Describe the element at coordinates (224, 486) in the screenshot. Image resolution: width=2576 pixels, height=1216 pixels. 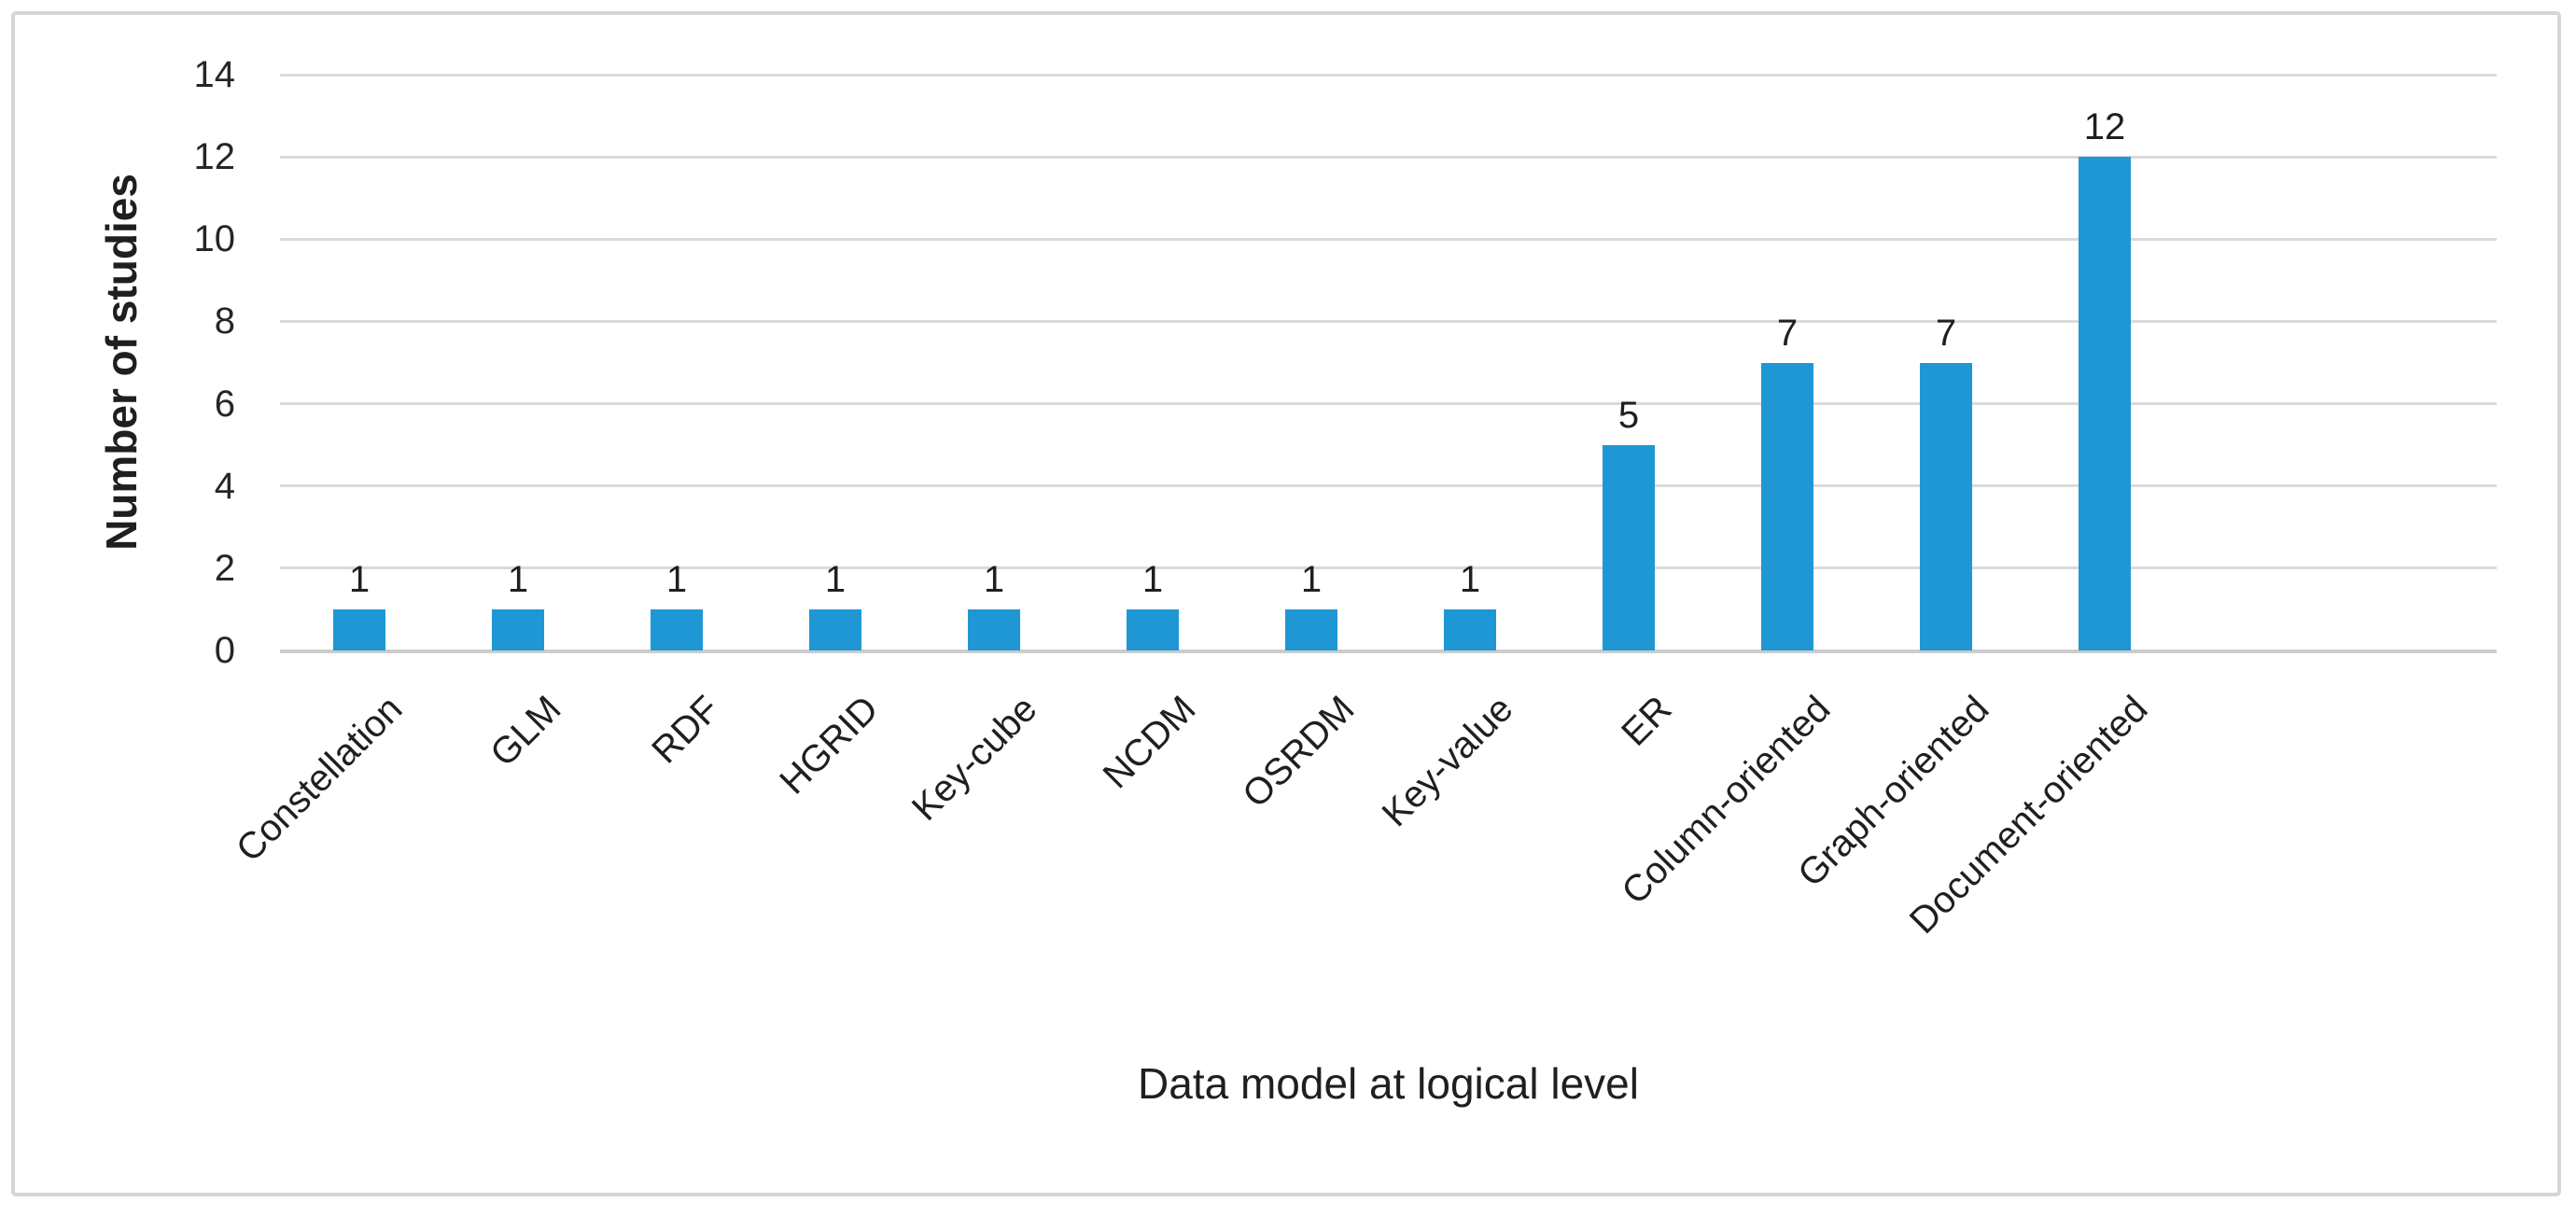
I see `y-tick-label: 4` at that location.